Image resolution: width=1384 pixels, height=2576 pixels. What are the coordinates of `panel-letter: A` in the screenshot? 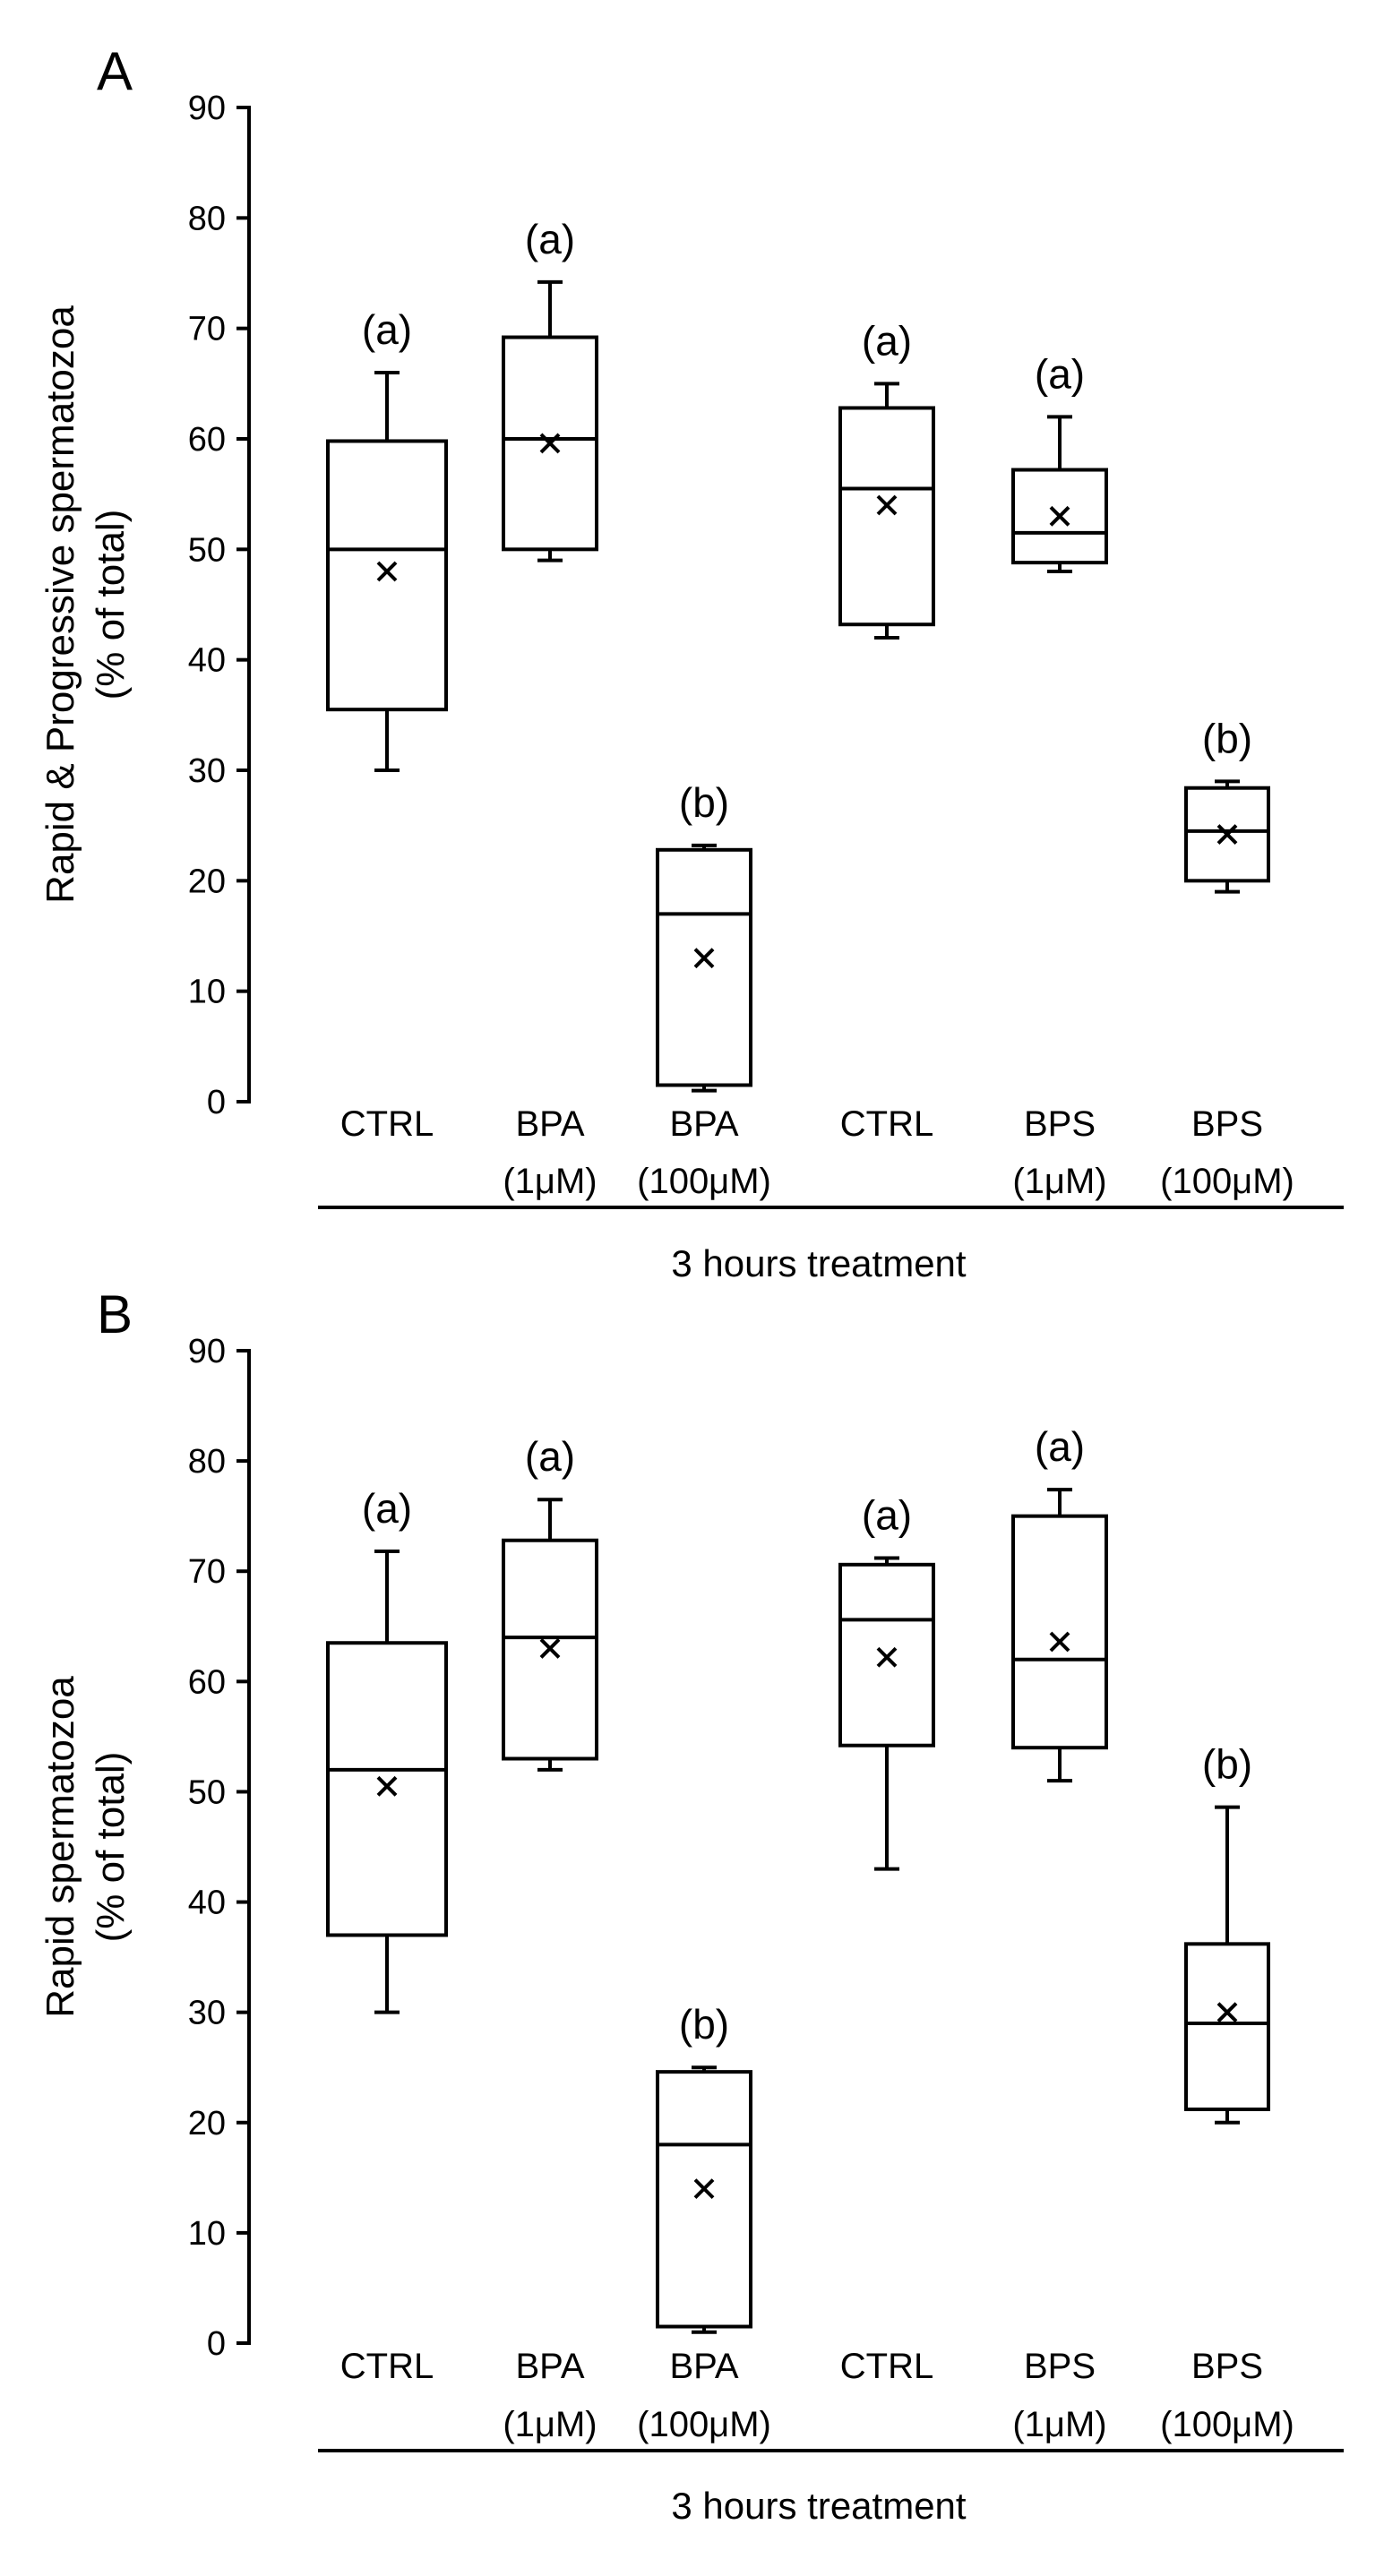 It's located at (115, 71).